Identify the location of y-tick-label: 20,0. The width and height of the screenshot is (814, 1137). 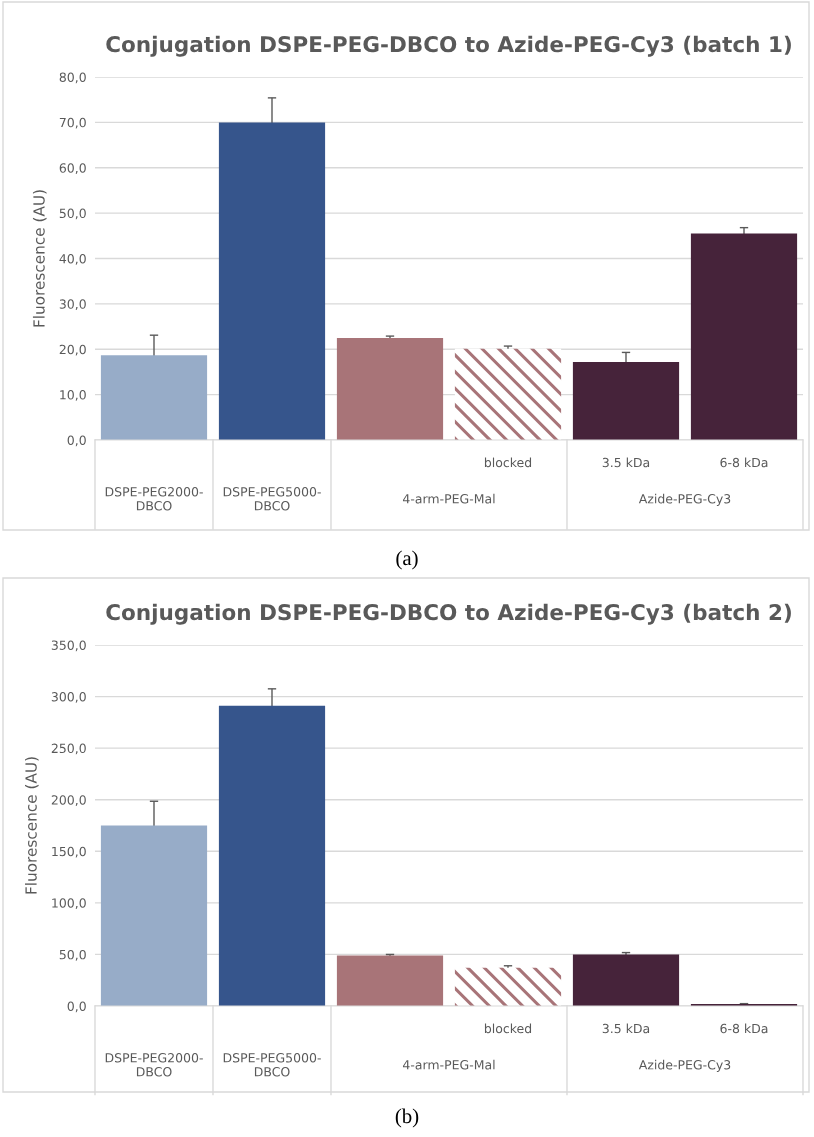
(72, 350).